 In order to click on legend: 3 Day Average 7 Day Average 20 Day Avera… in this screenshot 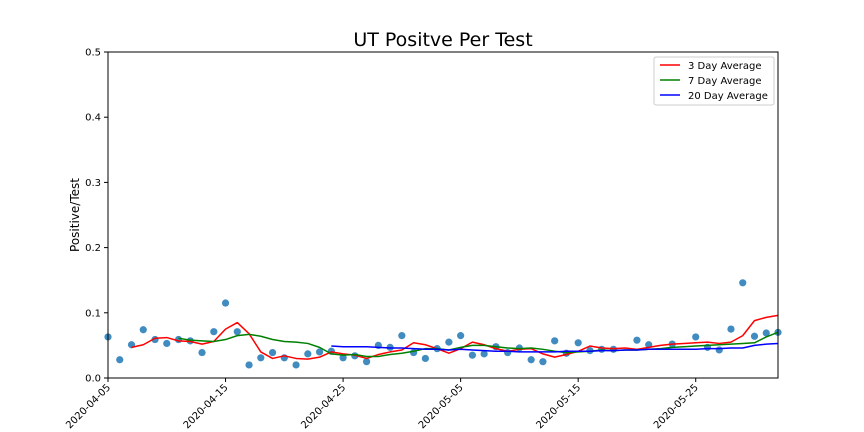, I will do `click(714, 81)`.